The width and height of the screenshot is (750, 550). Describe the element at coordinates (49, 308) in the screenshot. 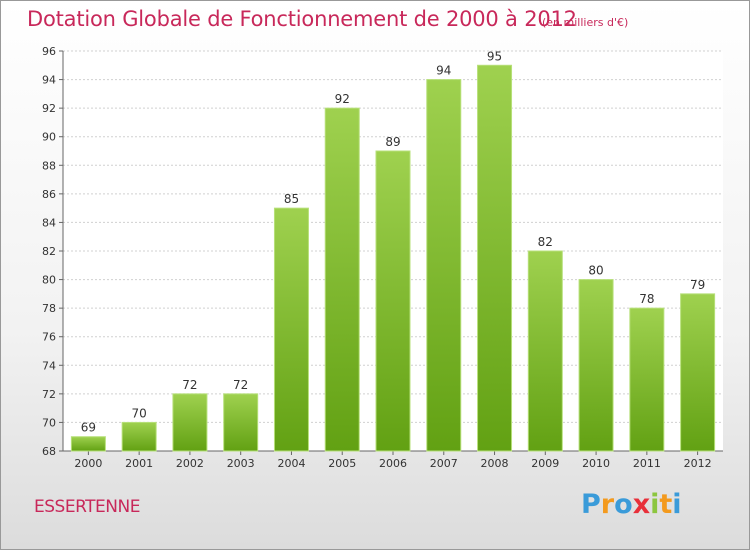

I see `y-tick-label: 78` at that location.